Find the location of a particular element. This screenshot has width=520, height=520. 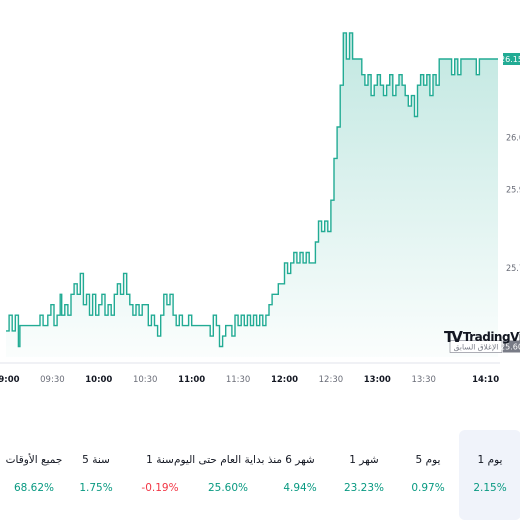

y-tick-label: 25.90 is located at coordinates (513, 191).